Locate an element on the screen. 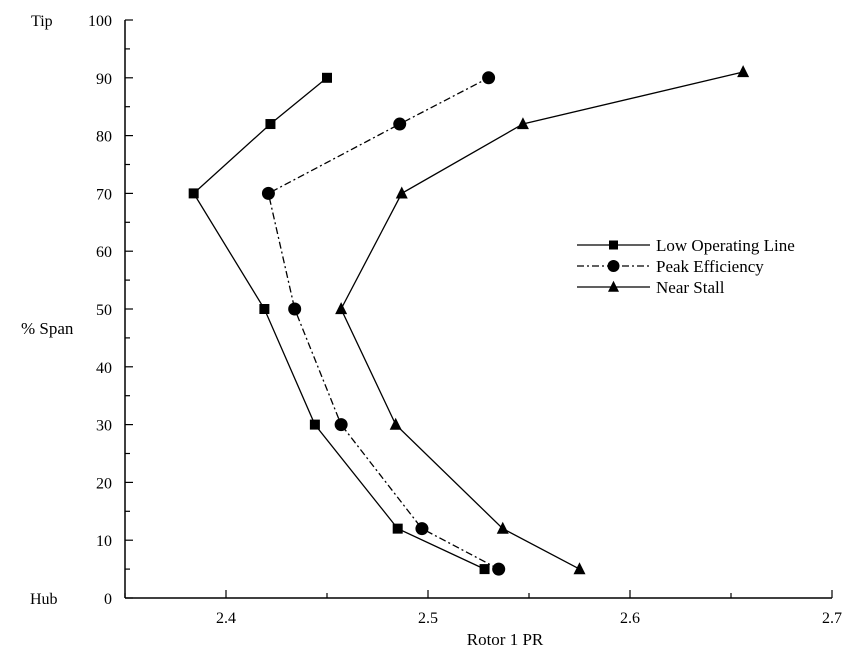  y-tick-label: 60 is located at coordinates (104, 252).